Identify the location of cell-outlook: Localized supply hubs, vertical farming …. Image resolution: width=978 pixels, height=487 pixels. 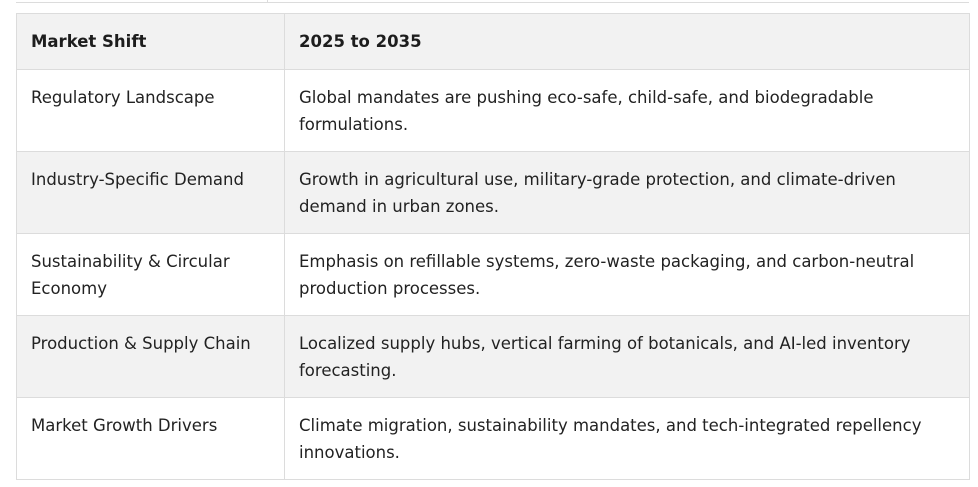
(627, 356).